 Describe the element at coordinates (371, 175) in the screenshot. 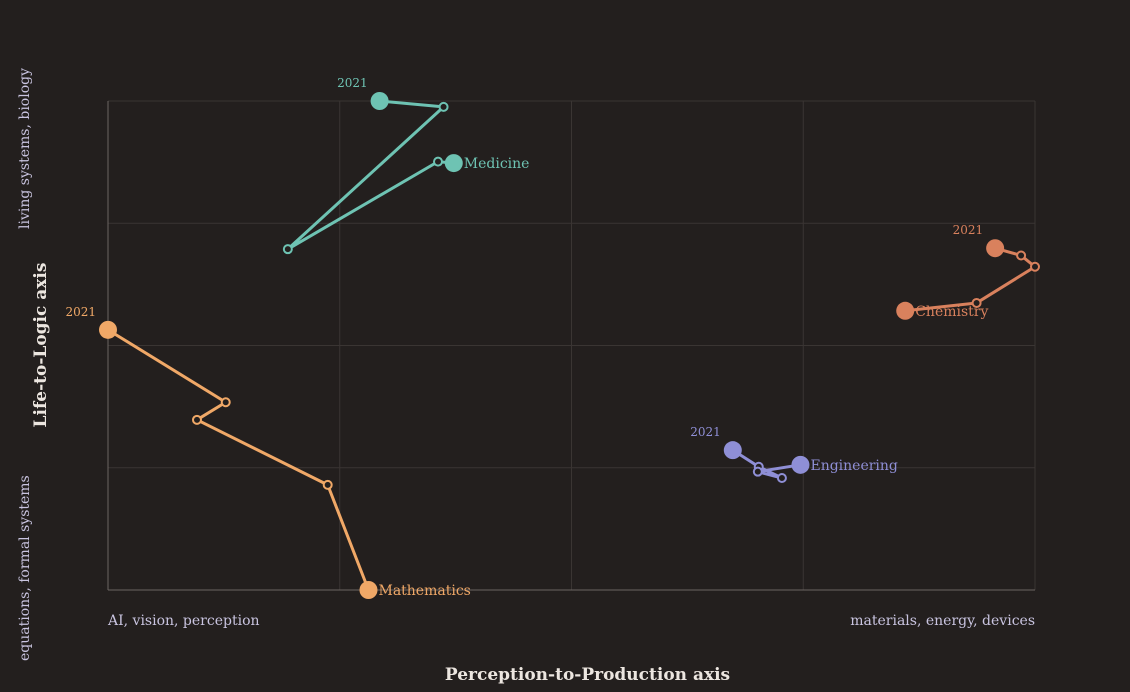

I see `series-line-medicine` at that location.